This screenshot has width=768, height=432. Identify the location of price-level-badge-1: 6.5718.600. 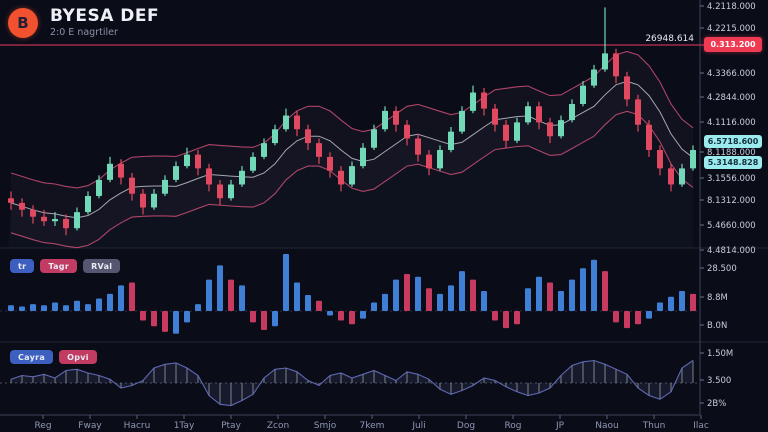
(733, 141).